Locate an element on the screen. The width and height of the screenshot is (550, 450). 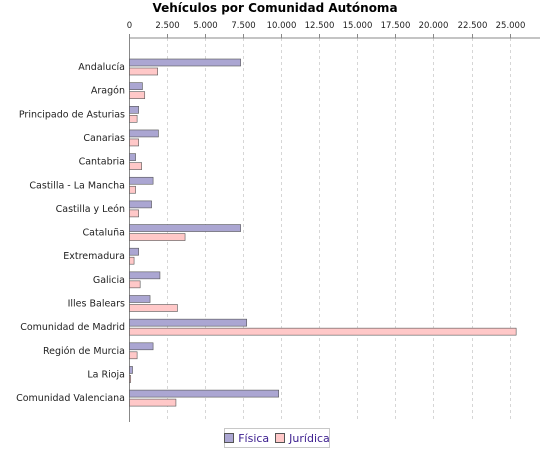
x-tick-label: 17.500 is located at coordinates (396, 26).